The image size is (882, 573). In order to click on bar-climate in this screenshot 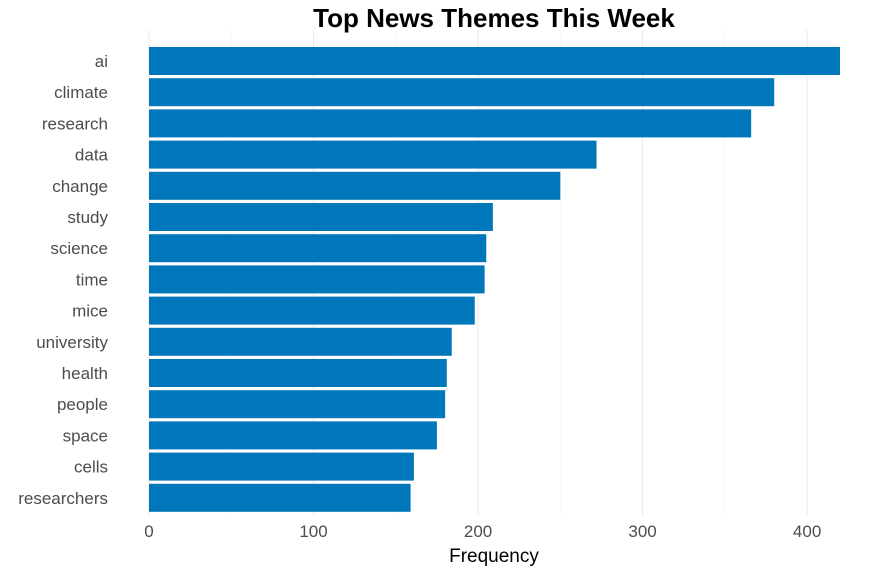, I will do `click(462, 92)`.